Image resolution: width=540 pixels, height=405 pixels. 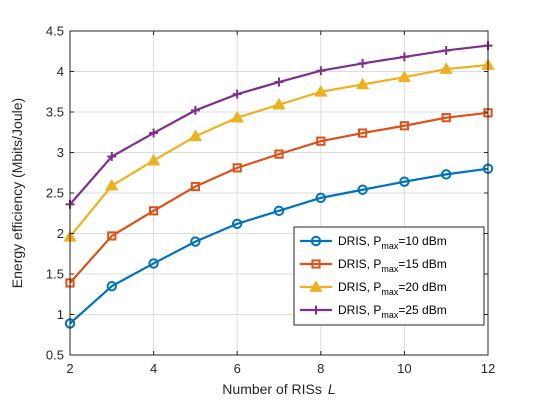 What do you see at coordinates (60, 152) in the screenshot?
I see `y-tick-label-5: 3` at bounding box center [60, 152].